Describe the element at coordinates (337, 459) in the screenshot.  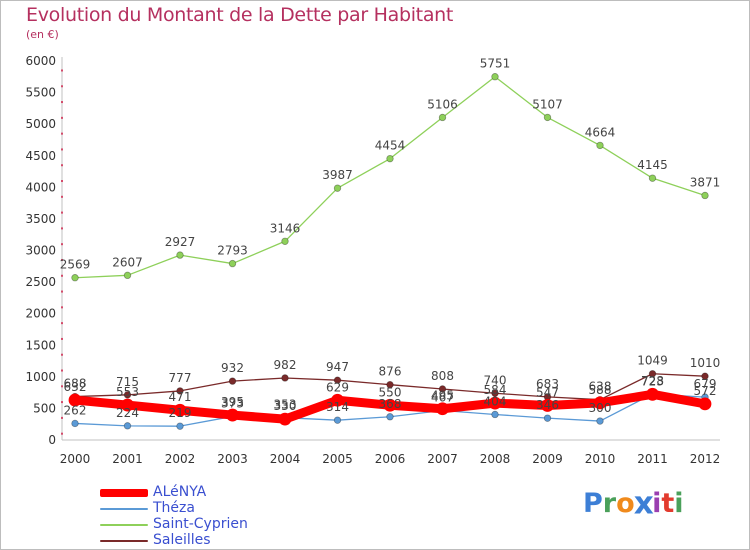
I see `x-tick-label: 2005` at that location.